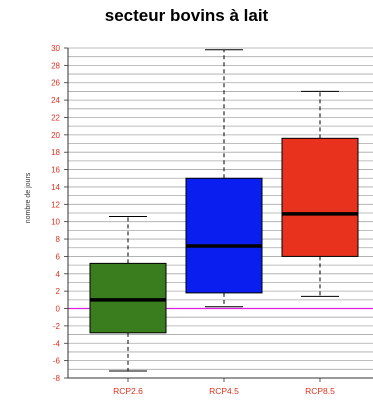  I want to click on y-tick-label: 16, so click(55, 170).